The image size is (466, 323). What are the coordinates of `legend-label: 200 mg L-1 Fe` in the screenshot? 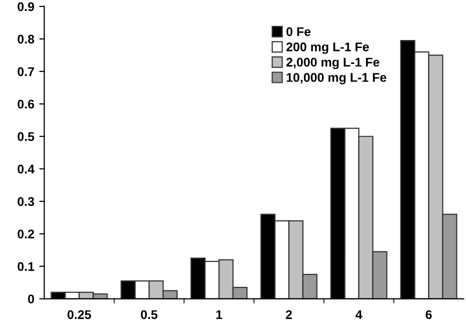 It's located at (327, 48).